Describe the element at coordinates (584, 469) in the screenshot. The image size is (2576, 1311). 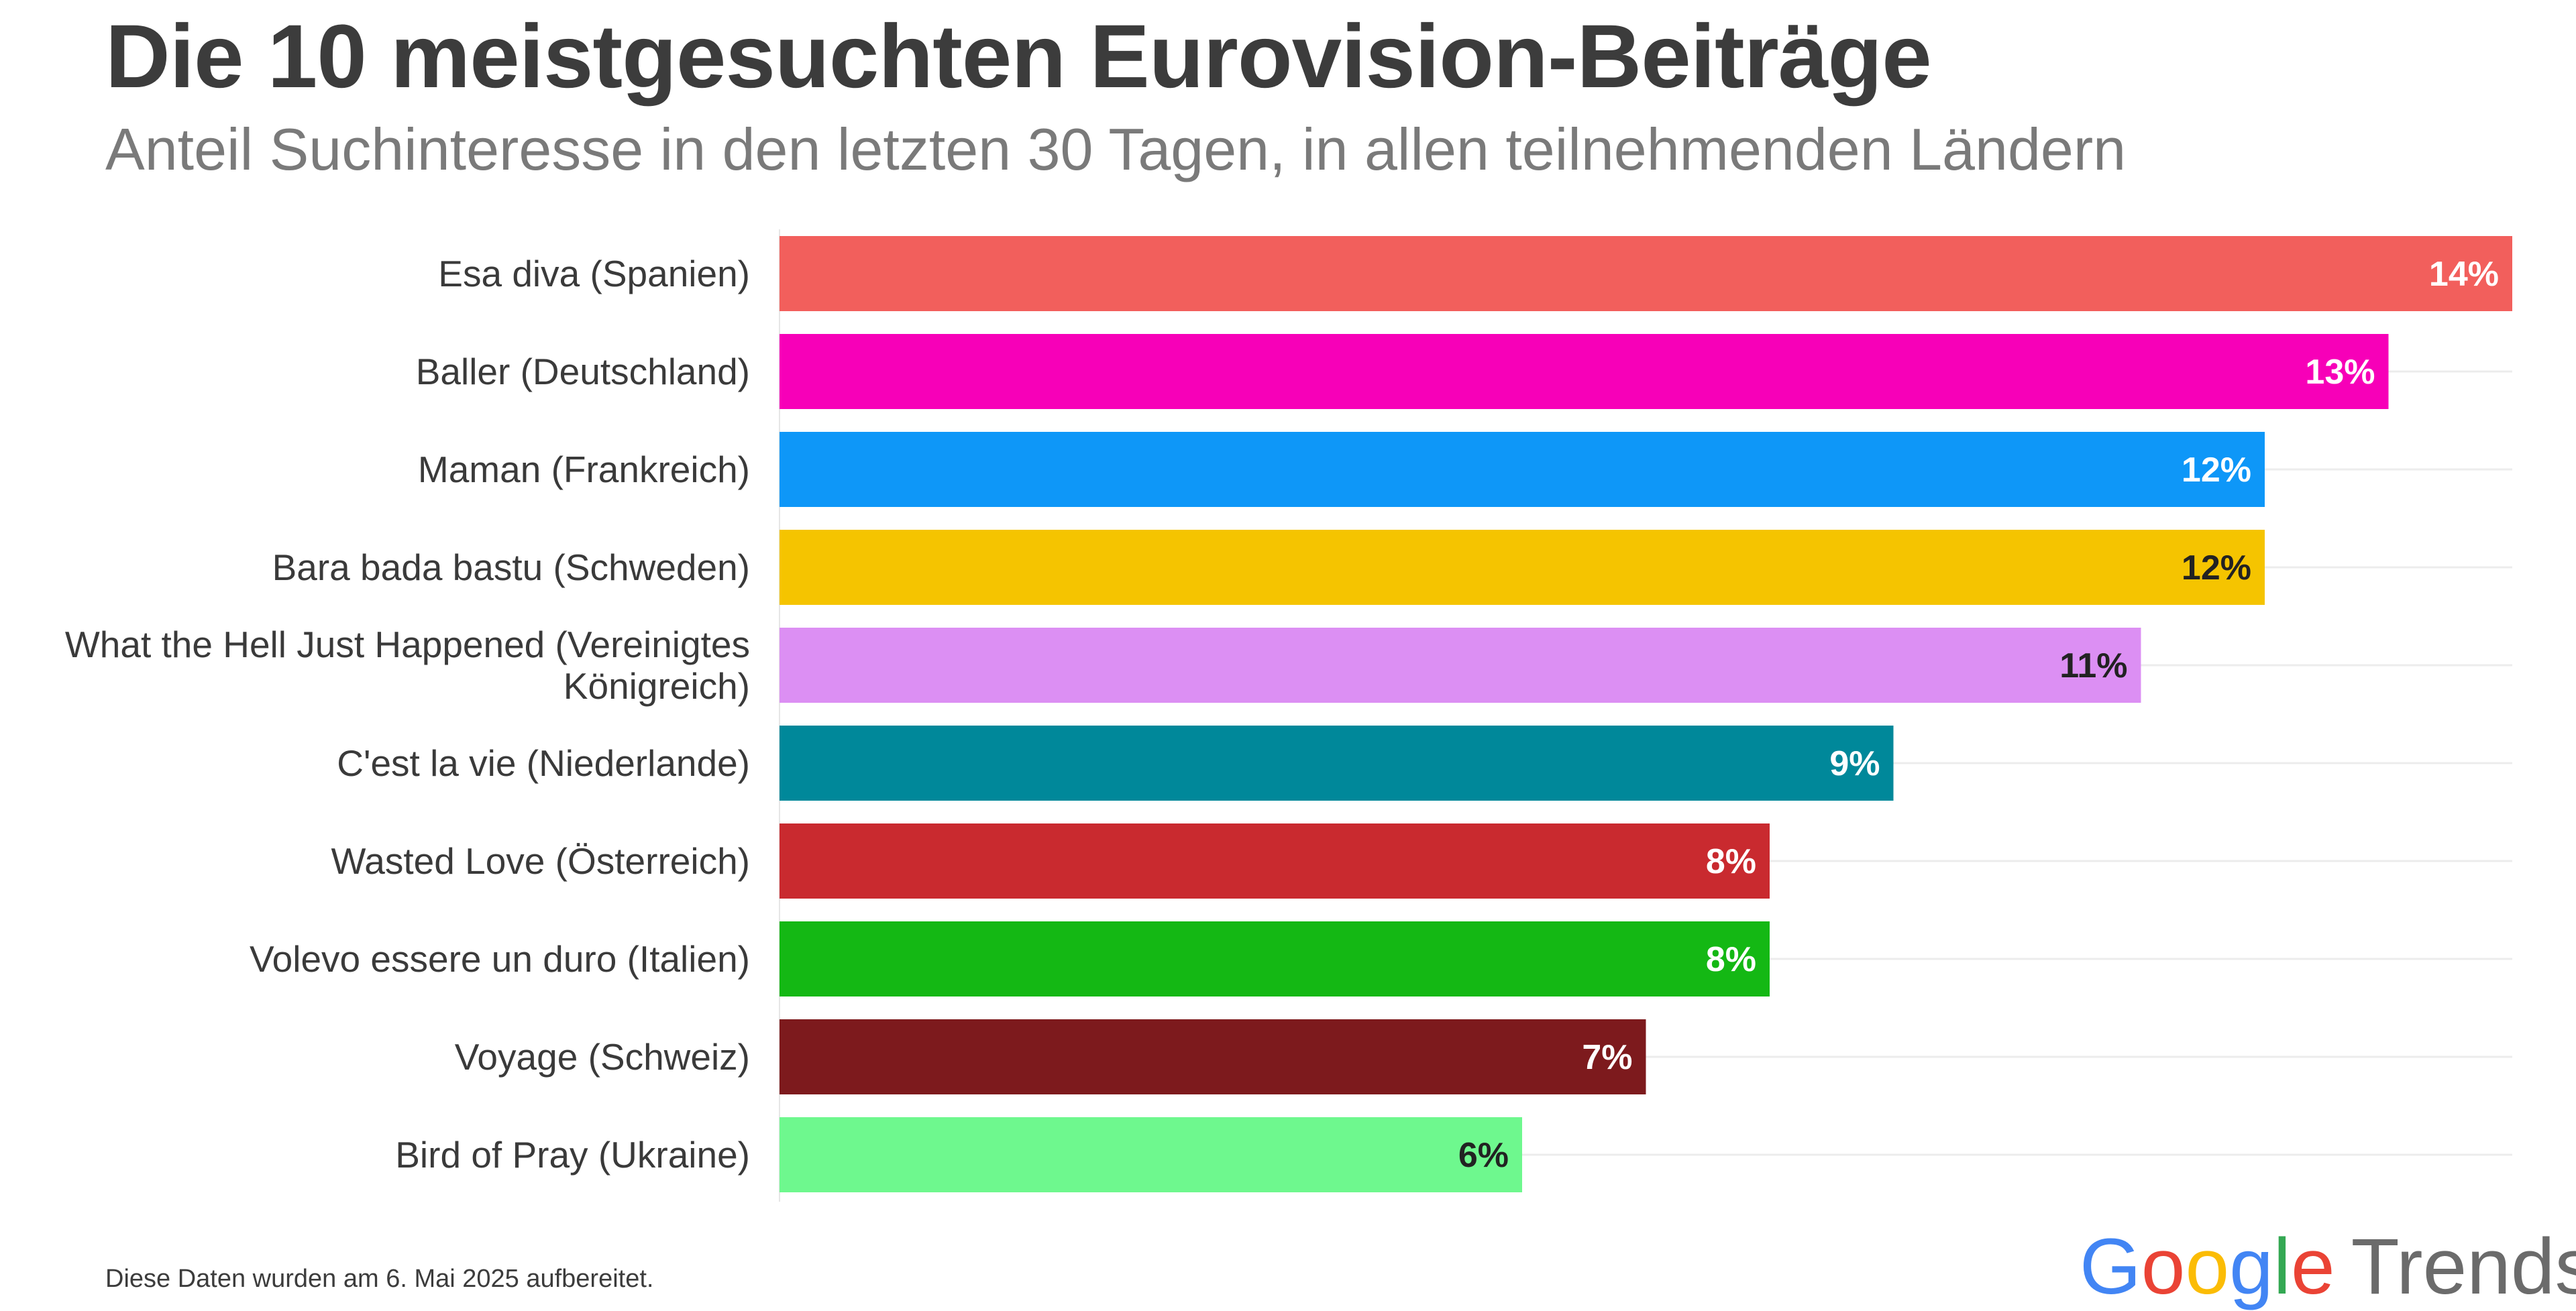
I see `category-label: Maman (Frankreich)` at that location.